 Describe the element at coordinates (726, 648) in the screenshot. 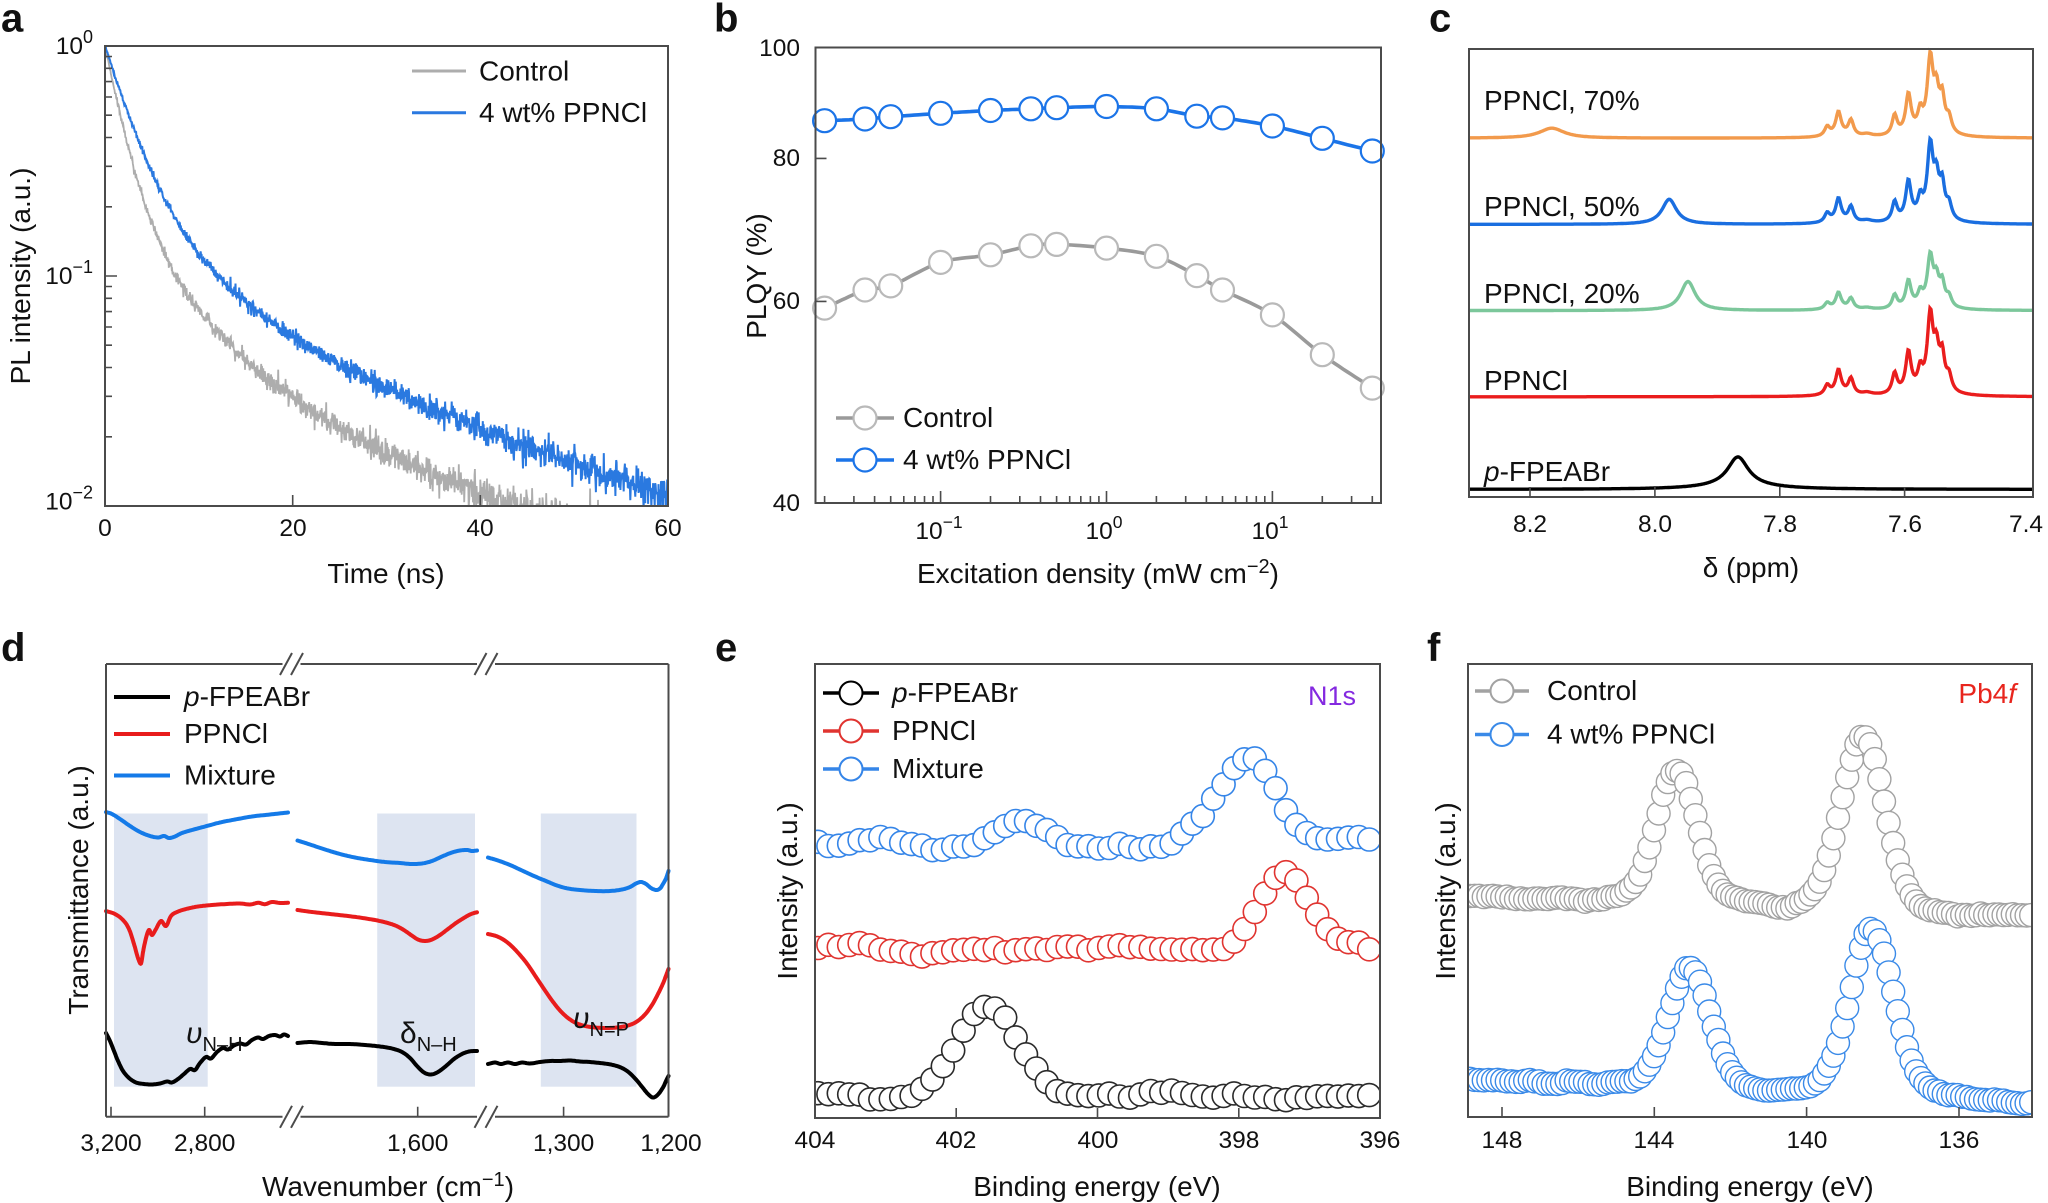

I see `svg-text: e` at that location.